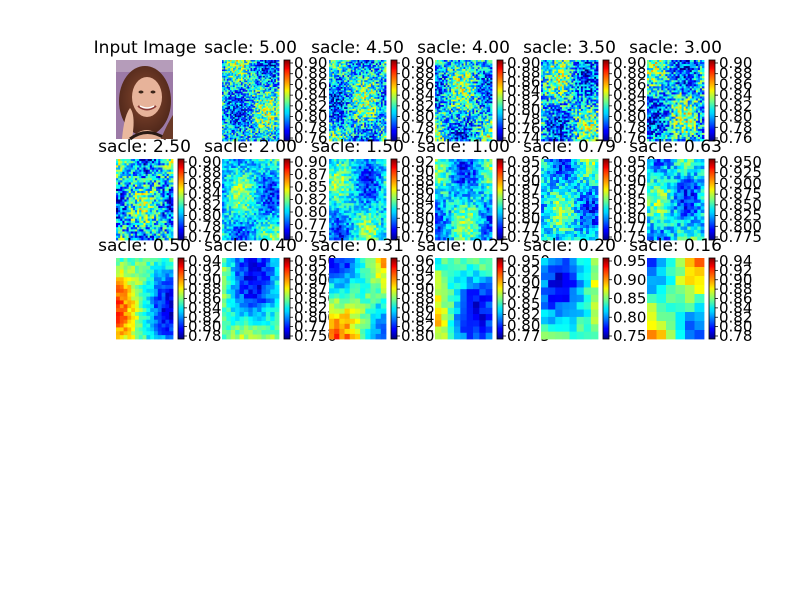 The height and width of the screenshot is (600, 800). What do you see at coordinates (250, 48) in the screenshot?
I see `panel-title: sacle: 5.00` at bounding box center [250, 48].